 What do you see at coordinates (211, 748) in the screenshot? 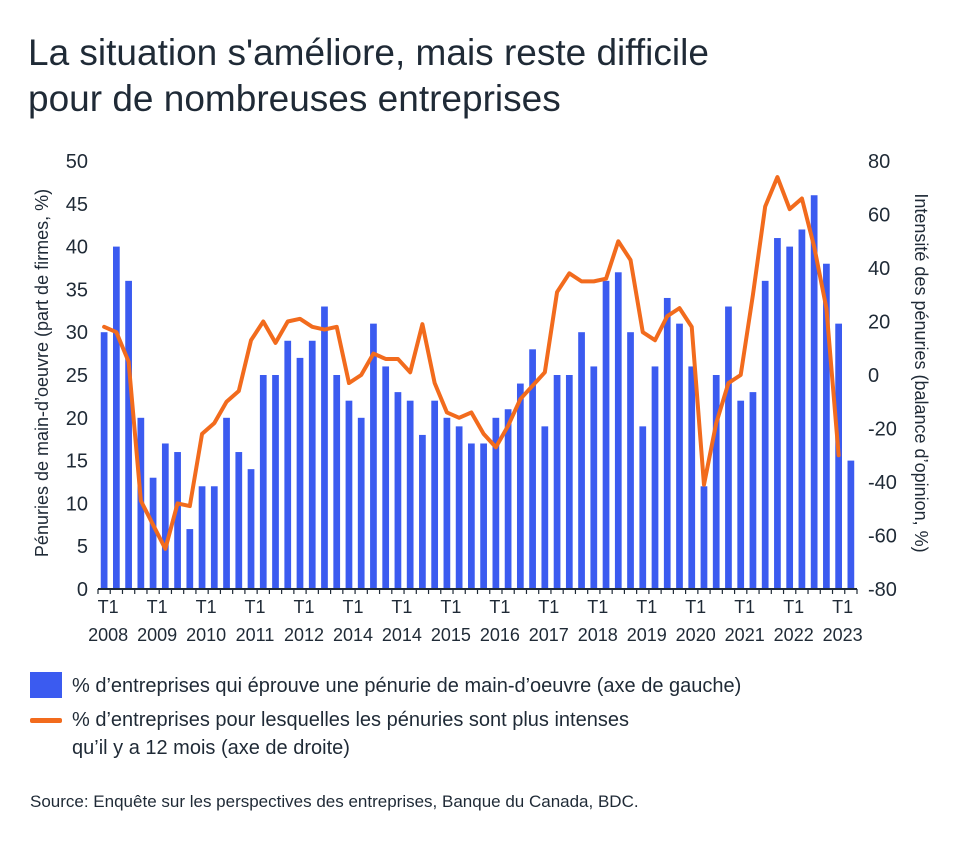
I see `legend-label-line-2: qu’il y a 12 mois (axe de droite)` at bounding box center [211, 748].